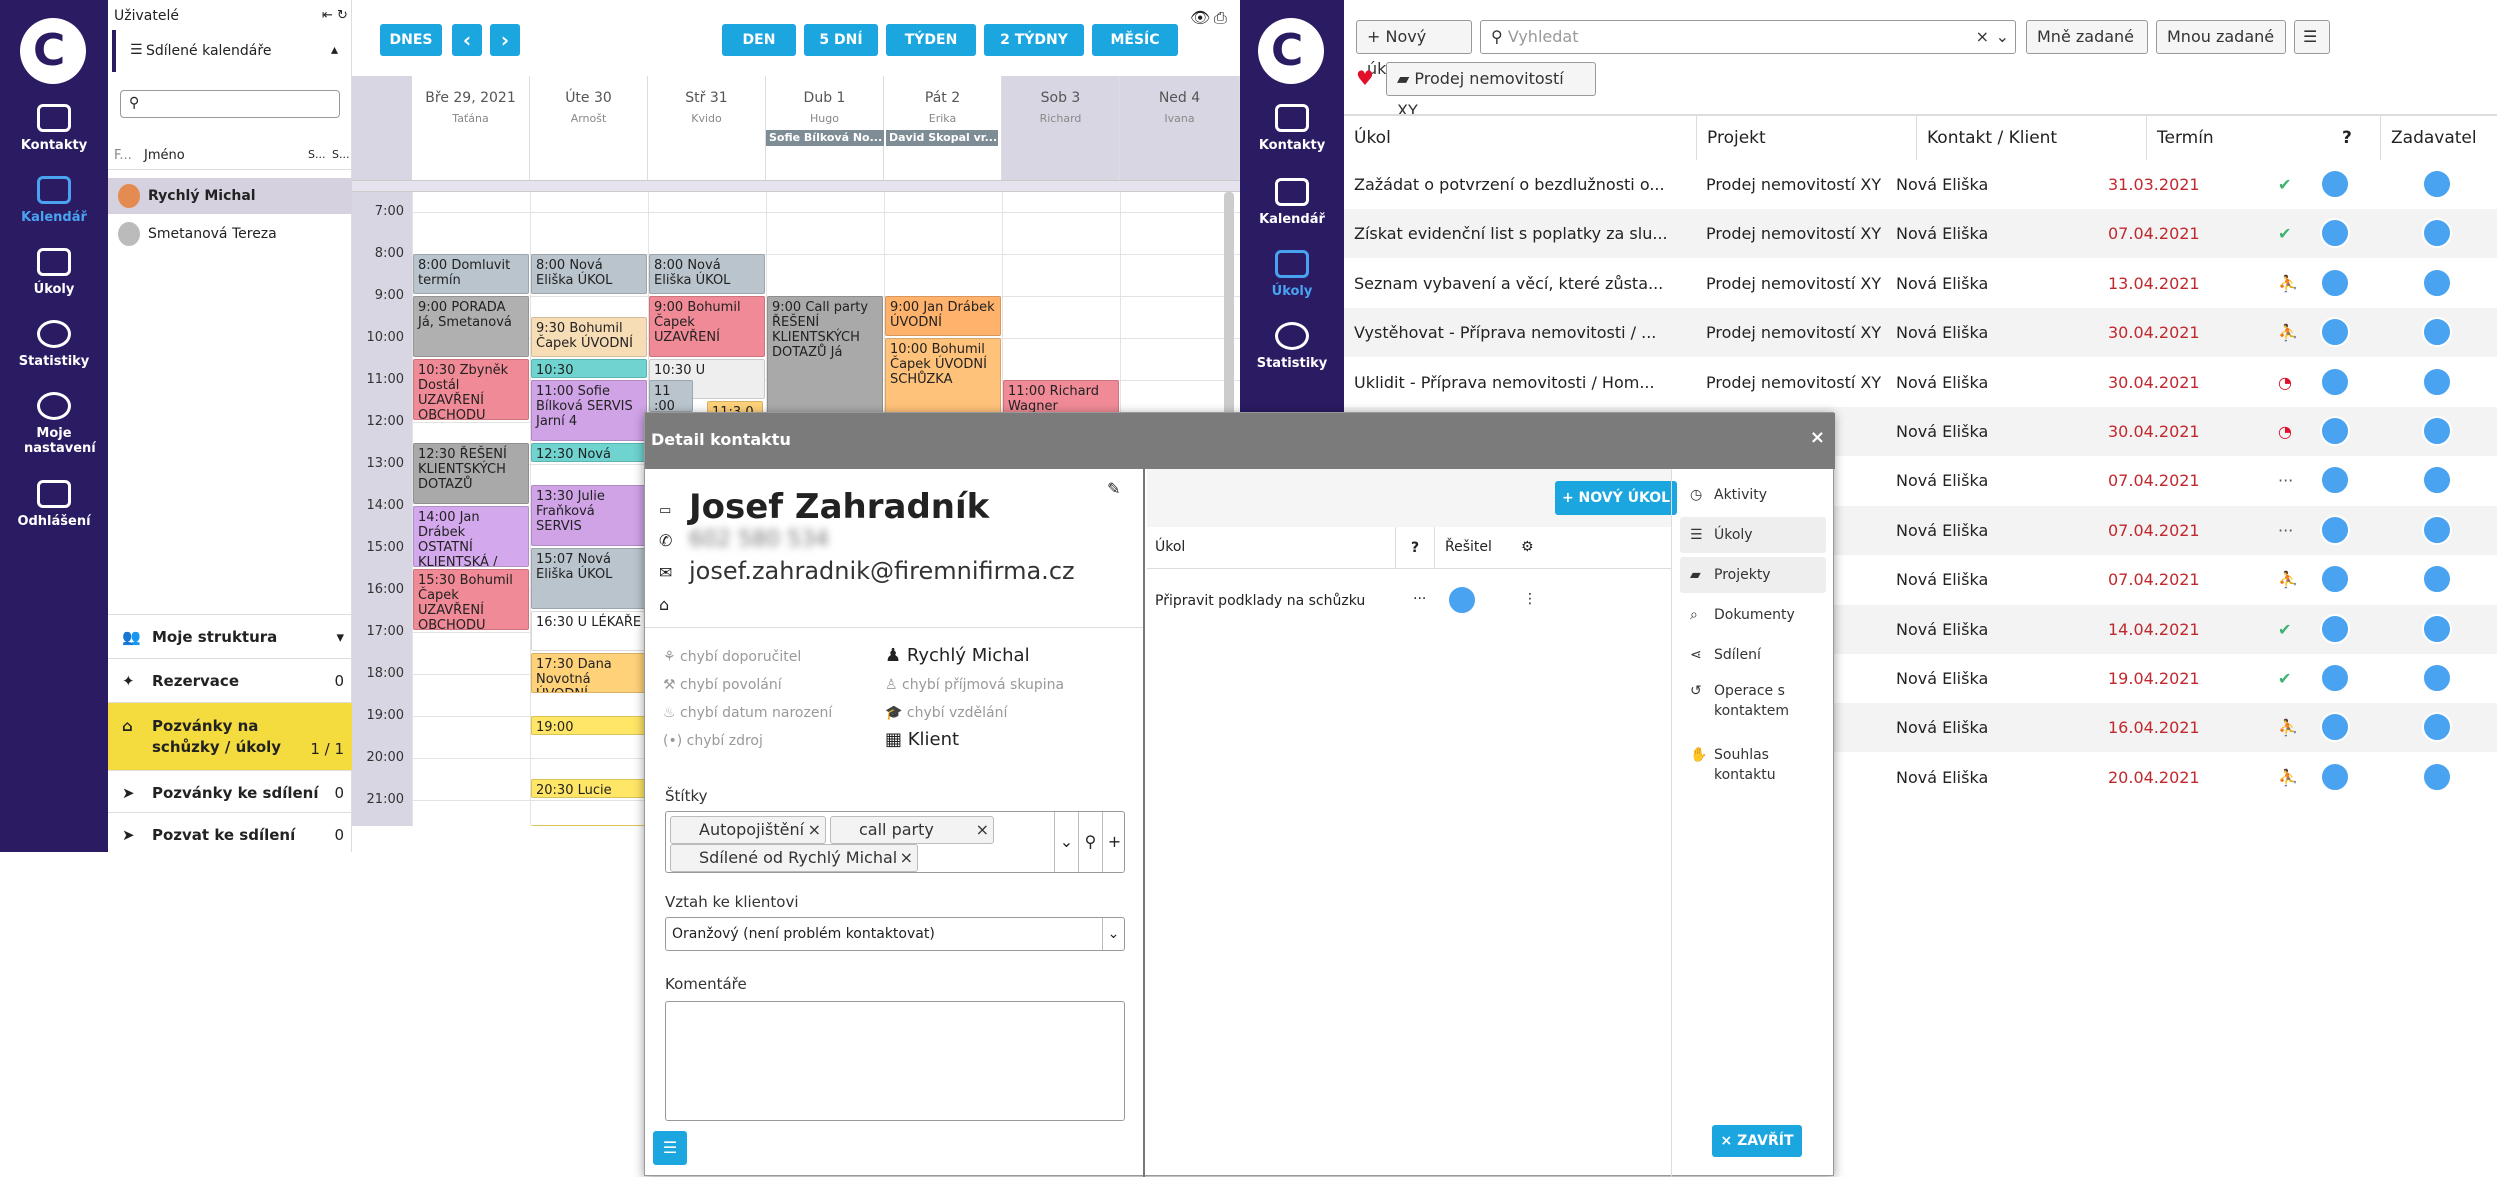 This screenshot has height=1177, width=2497. Describe the element at coordinates (589, 788) in the screenshot. I see `calendar-event: 20:30 Lucie` at that location.